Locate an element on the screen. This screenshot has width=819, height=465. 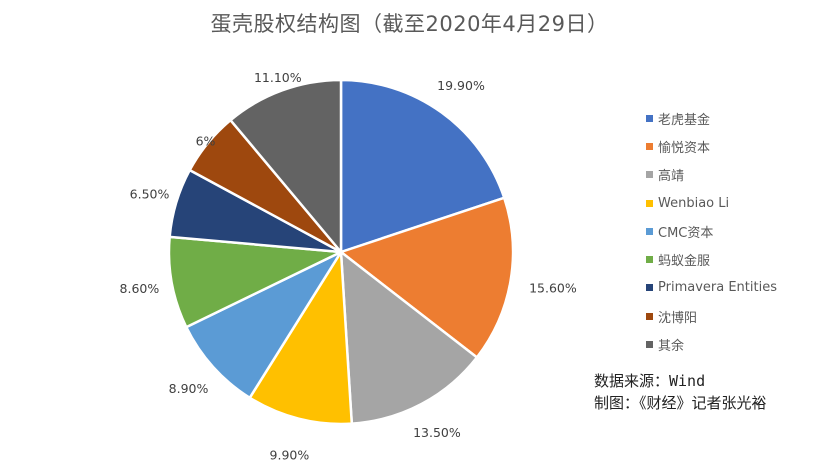
legend-label: 沈博阳 is located at coordinates (678, 318).